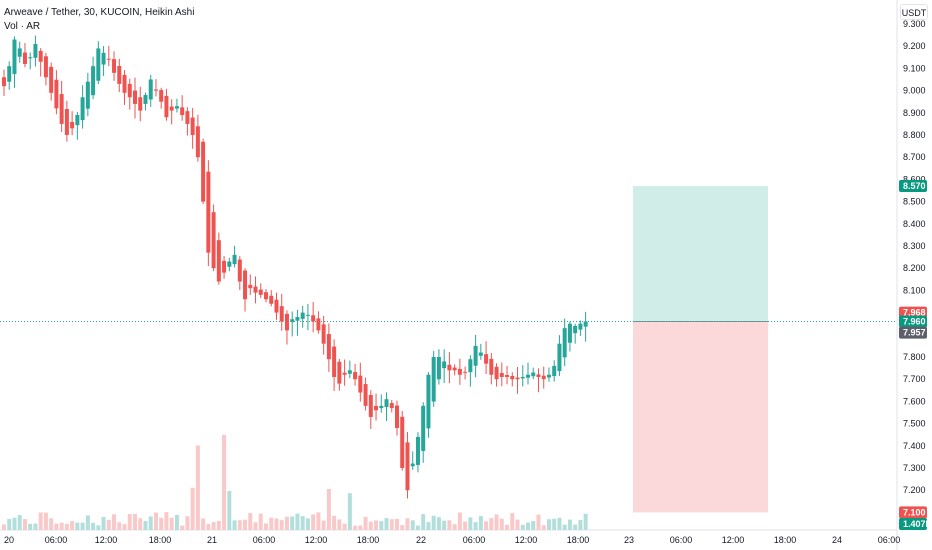  What do you see at coordinates (914, 246) in the screenshot?
I see `price-tick-label: 8.300` at bounding box center [914, 246].